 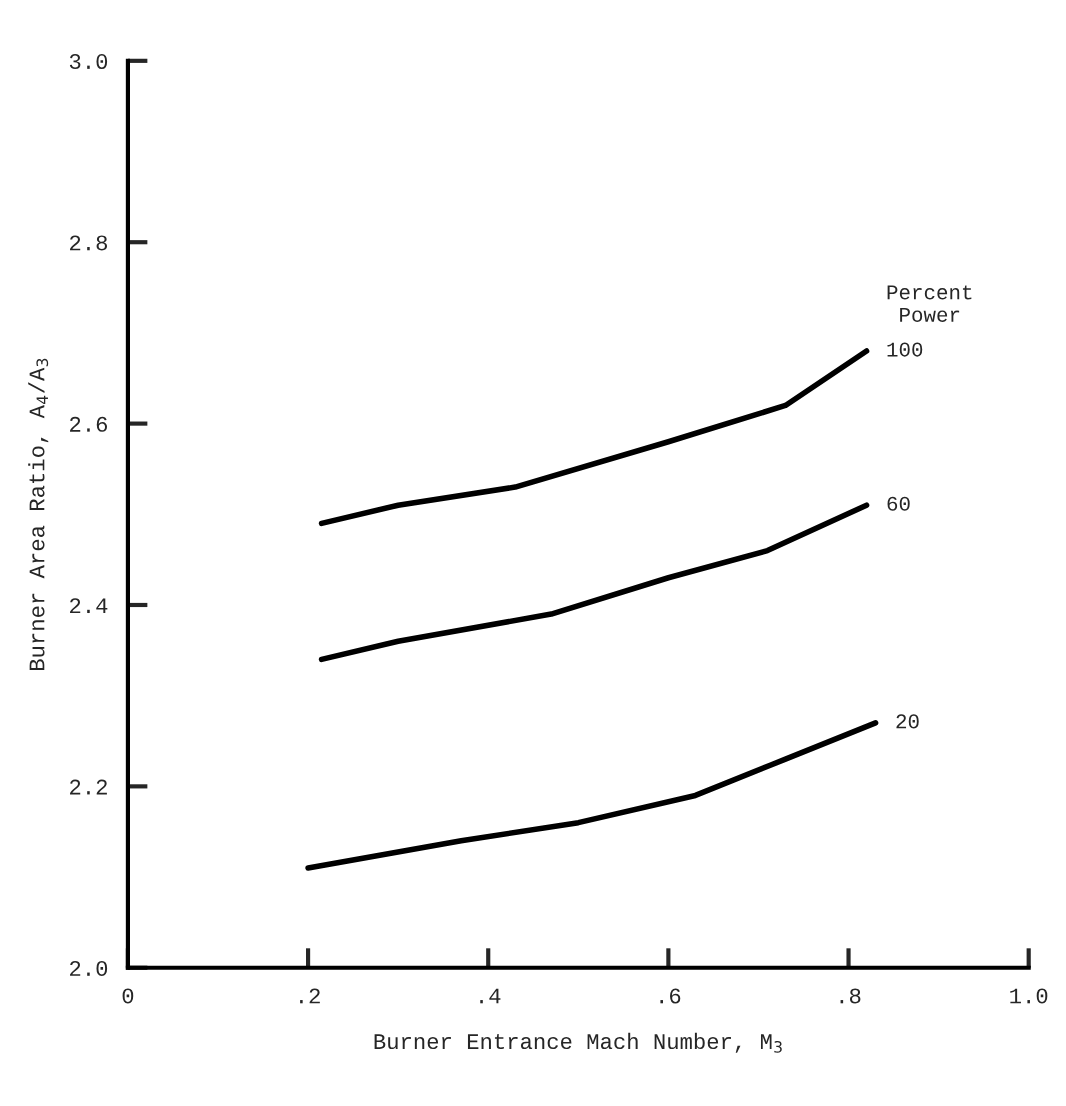 I want to click on y-tick-label: 3.0, so click(x=88, y=62).